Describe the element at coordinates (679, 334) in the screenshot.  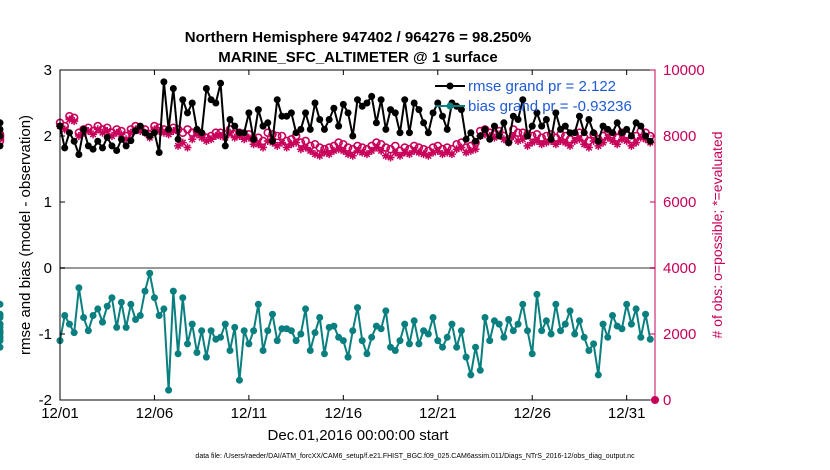
I see `y2-tick-label: 2000` at that location.